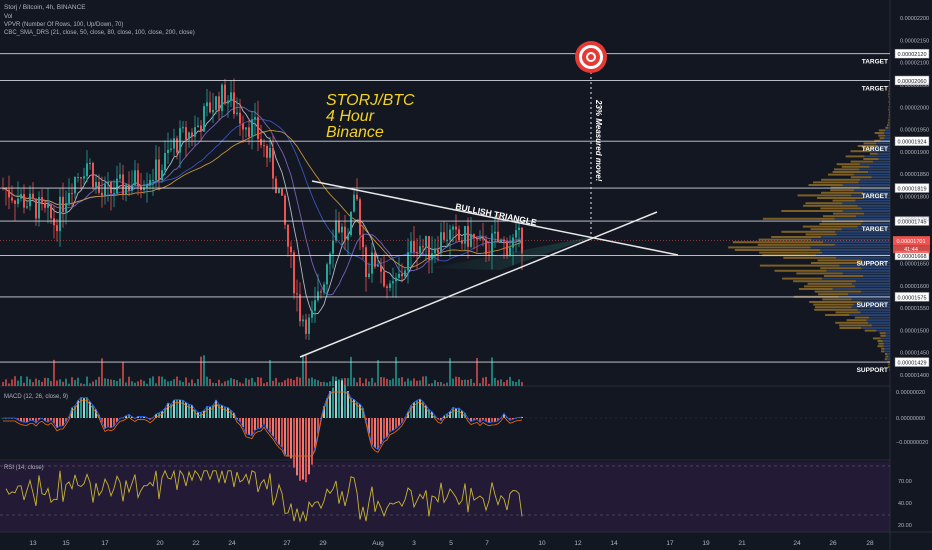 This screenshot has height=550, width=932. I want to click on triangle-lower-line, so click(478, 284).